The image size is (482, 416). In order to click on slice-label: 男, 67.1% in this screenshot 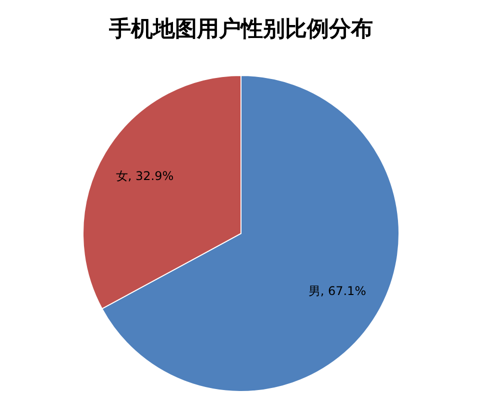, I will do `click(337, 291)`.